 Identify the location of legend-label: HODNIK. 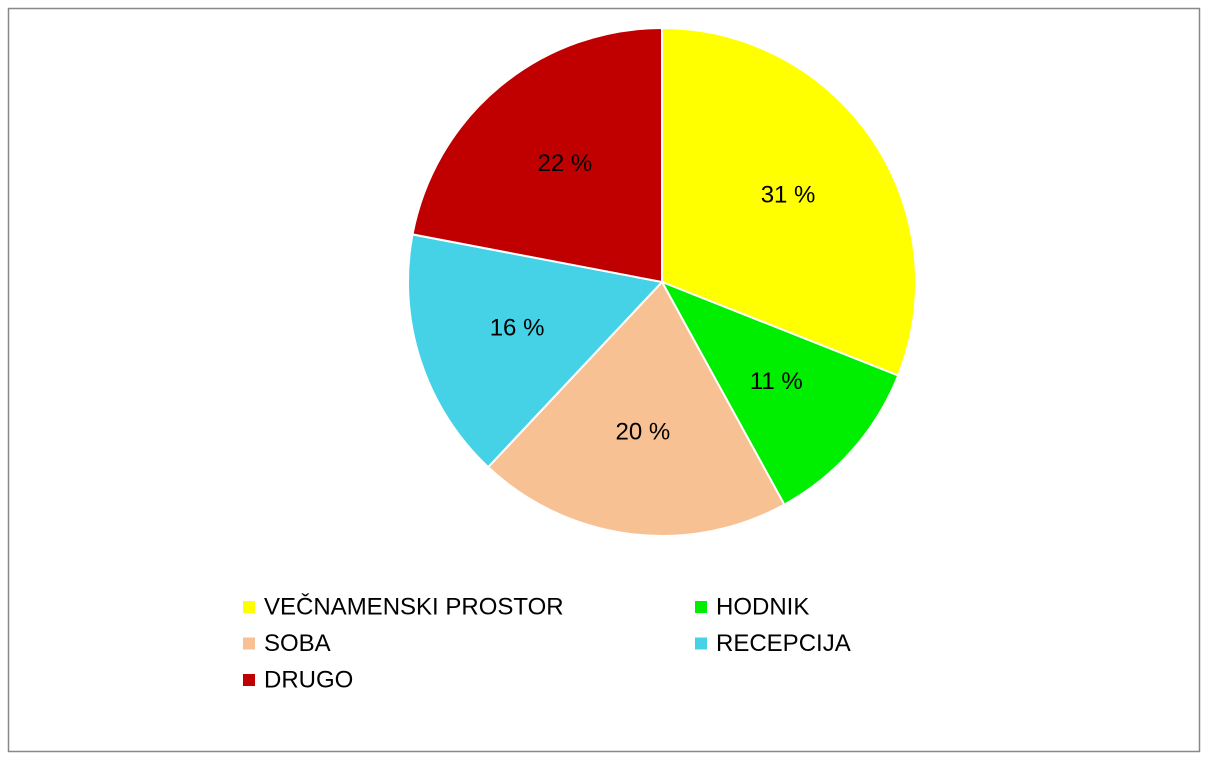
(762, 606).